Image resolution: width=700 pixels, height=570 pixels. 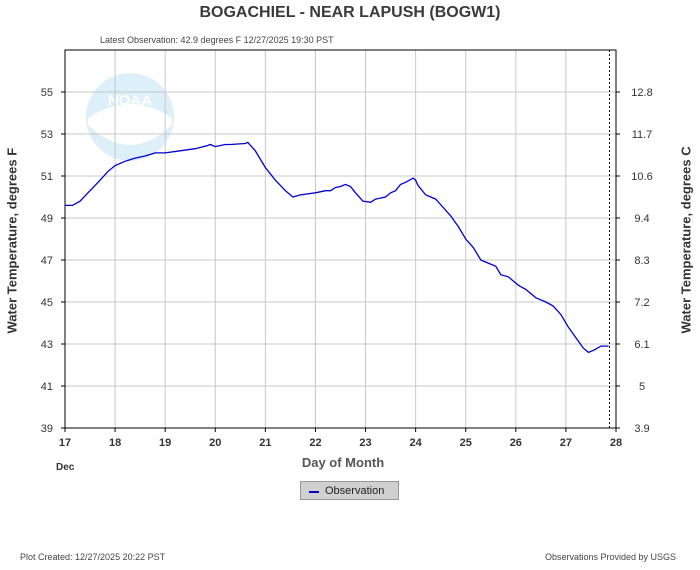 What do you see at coordinates (115, 443) in the screenshot?
I see `x-tick-label: 18` at bounding box center [115, 443].